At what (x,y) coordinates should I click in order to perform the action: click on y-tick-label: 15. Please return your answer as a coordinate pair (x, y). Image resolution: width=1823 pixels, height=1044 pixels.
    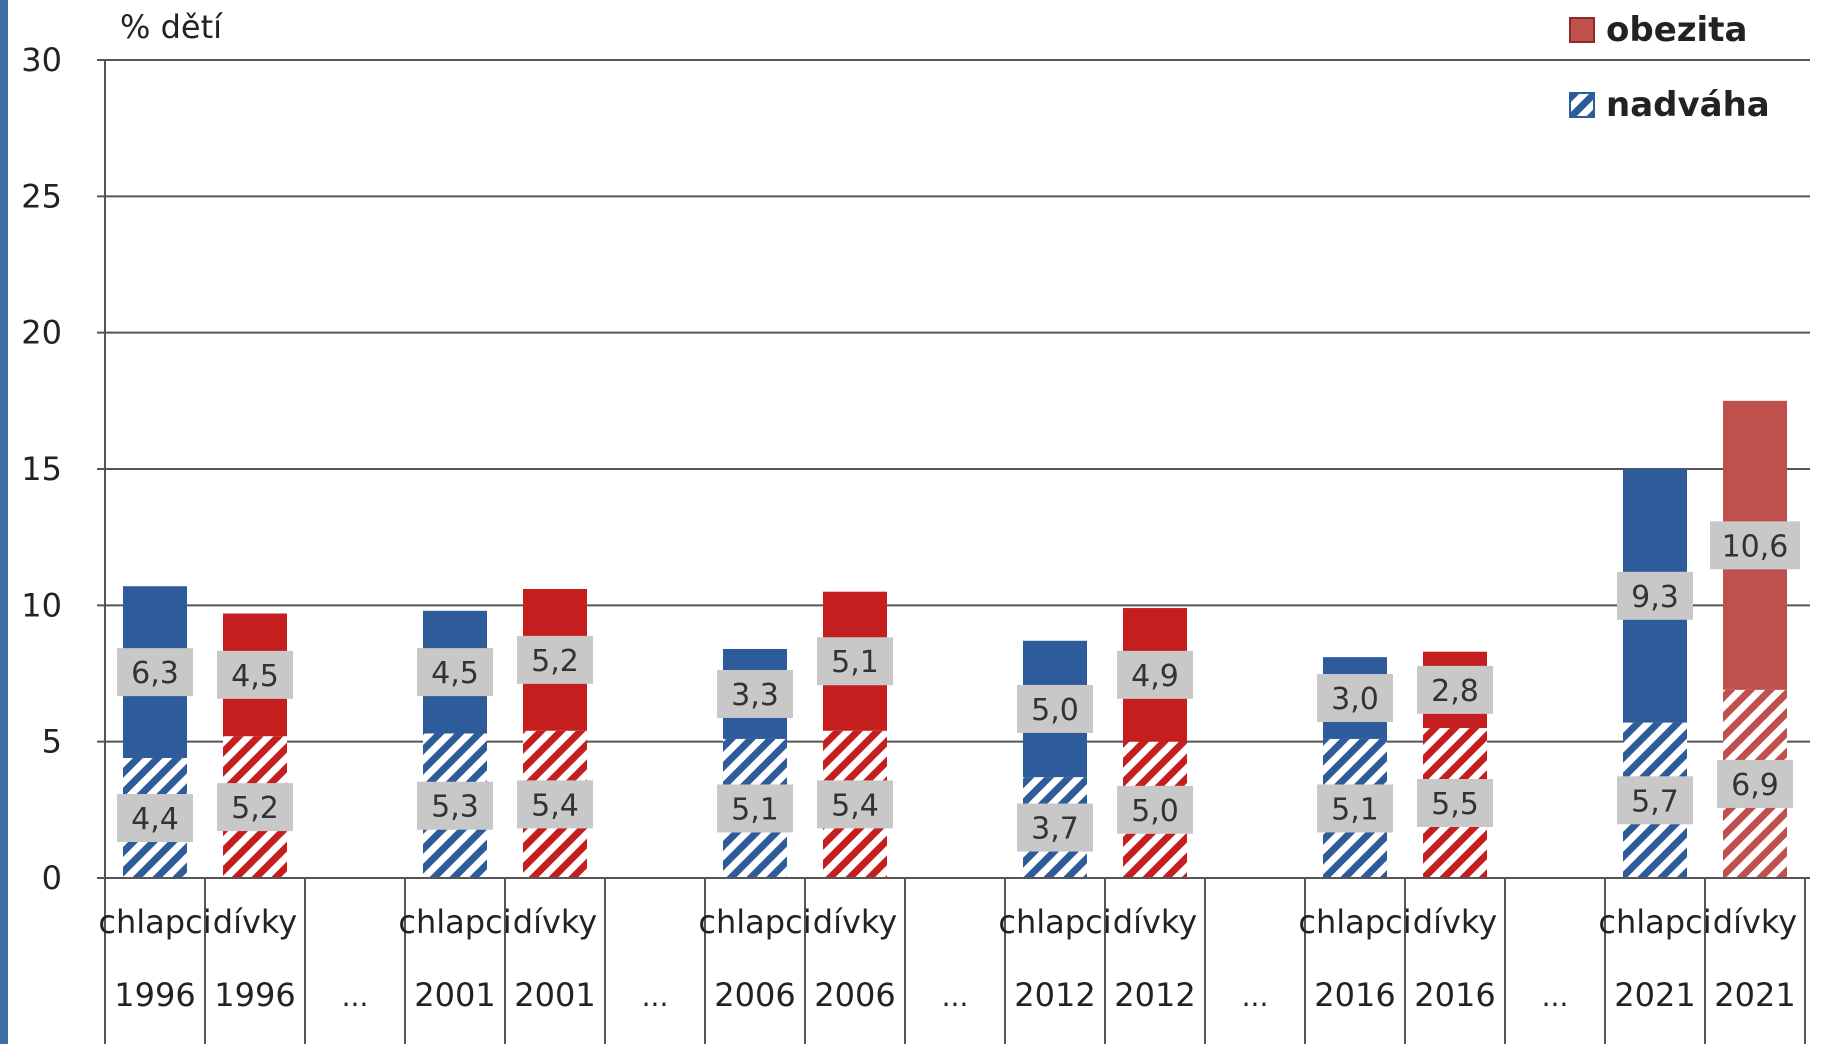
    Looking at the image, I should click on (41, 469).